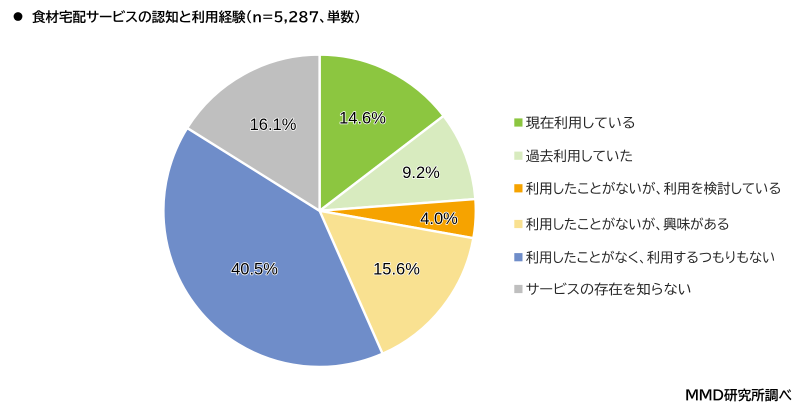  Describe the element at coordinates (421, 173) in the screenshot. I see `svg-text: 9.2%` at that location.